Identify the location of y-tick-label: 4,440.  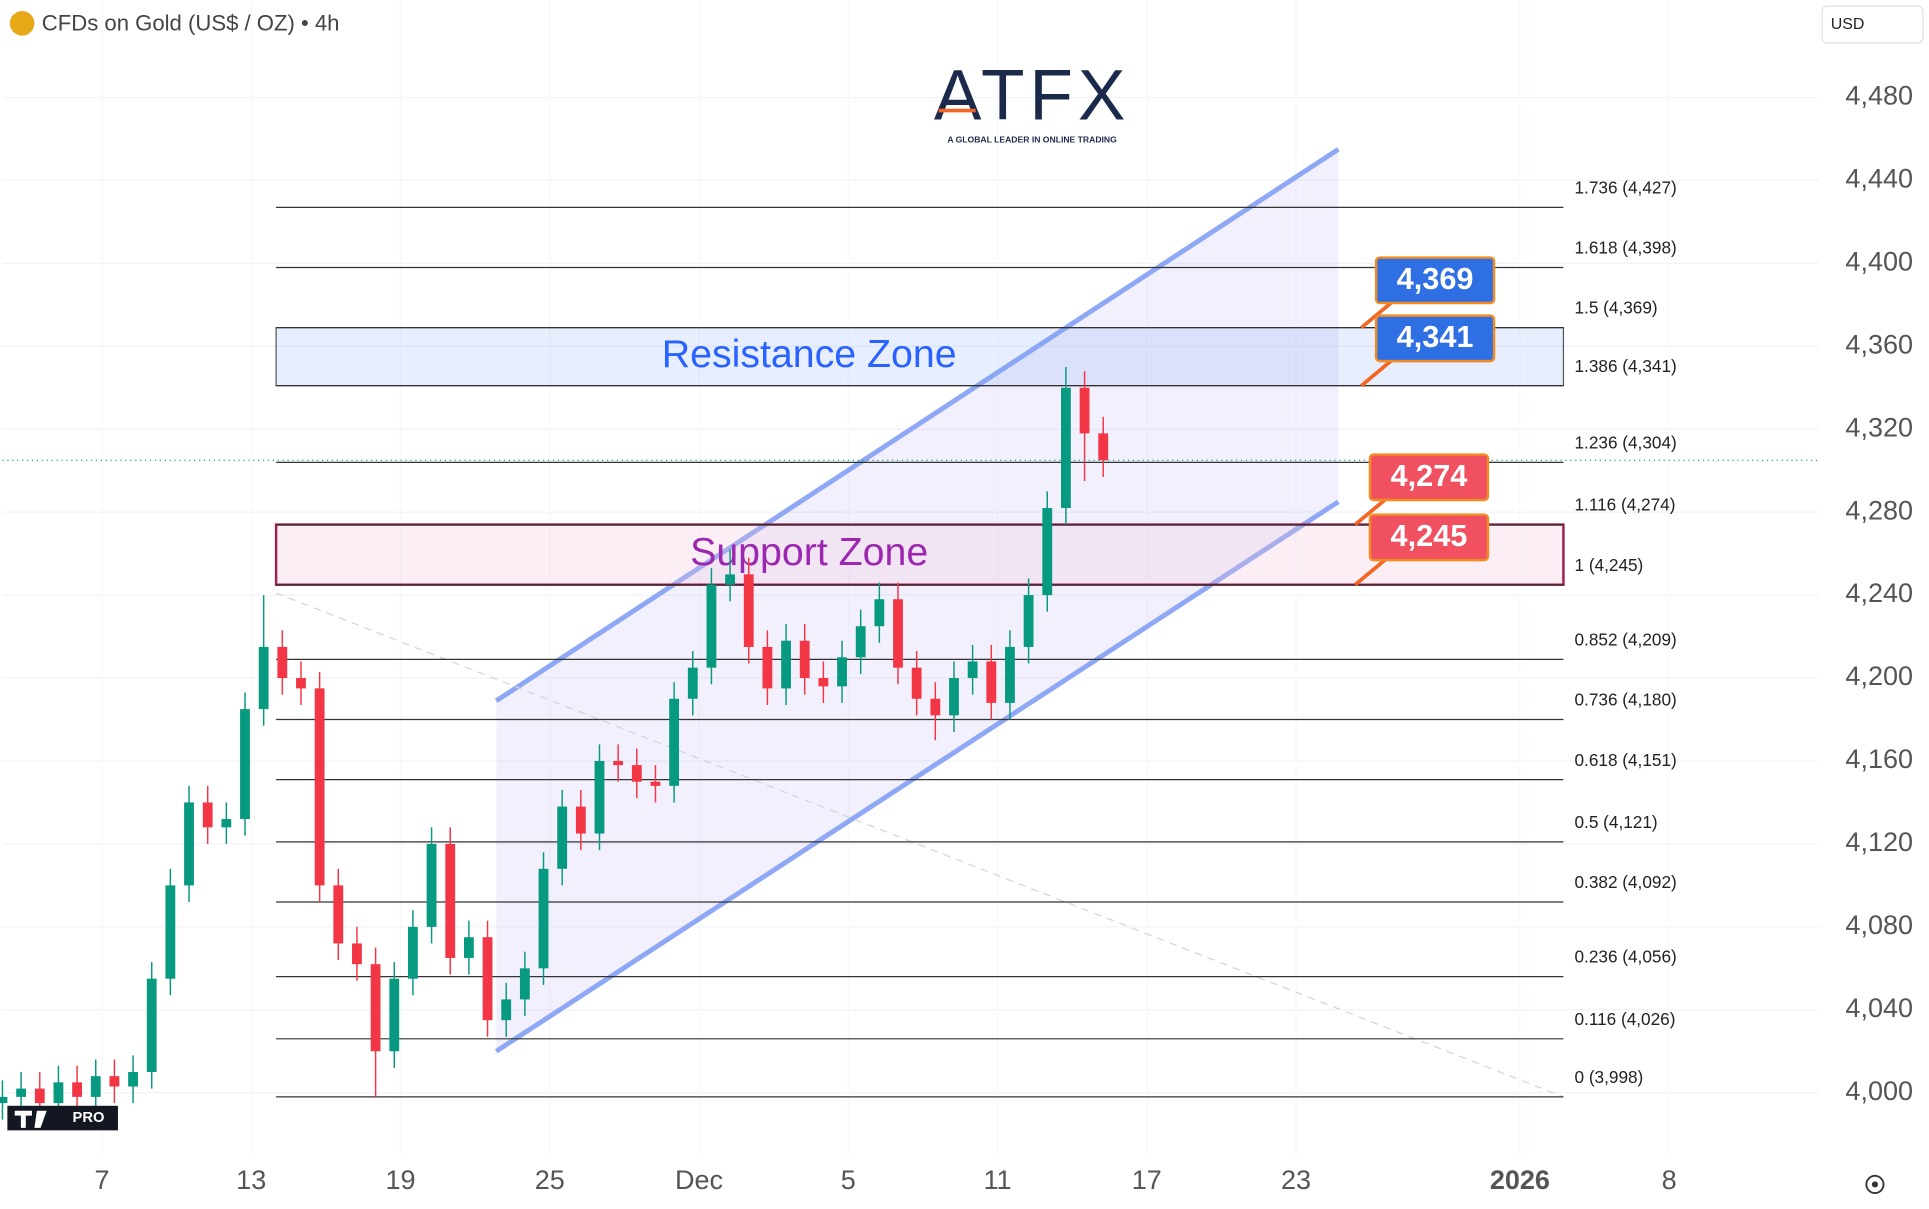
(1879, 179).